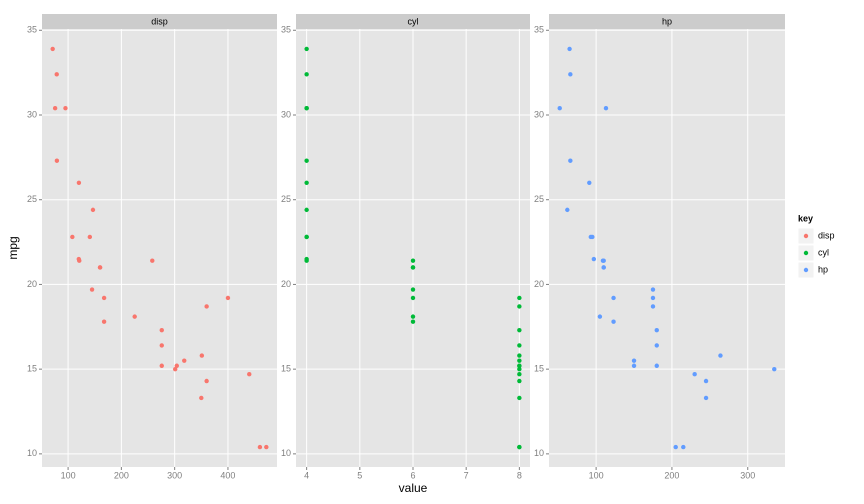 The height and width of the screenshot is (504, 864). I want to click on y-axis-label: mpg, so click(13, 247).